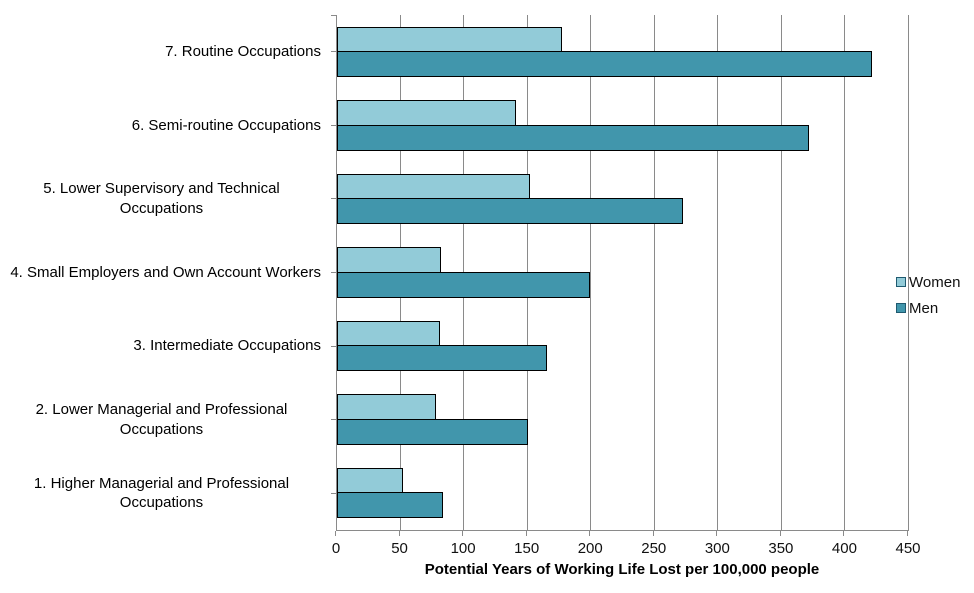 The width and height of the screenshot is (974, 593). I want to click on x-tick-label-200: 200, so click(590, 548).